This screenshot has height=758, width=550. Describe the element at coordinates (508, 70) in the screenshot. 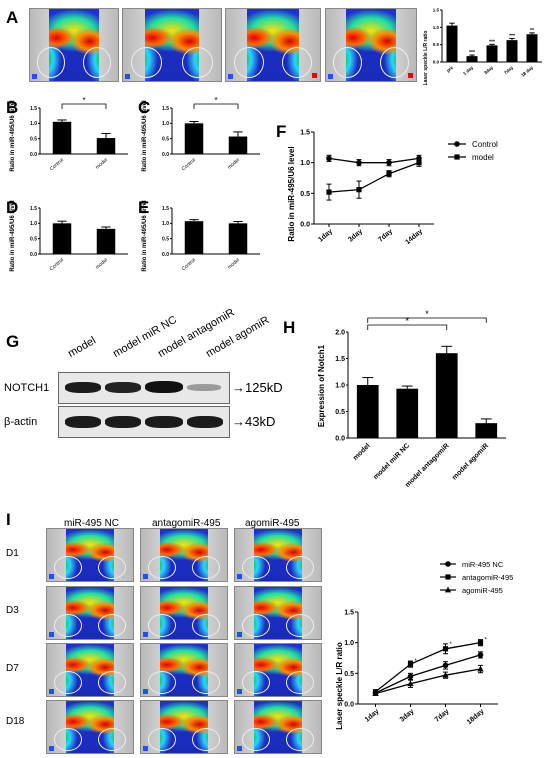

I see `x-tick-label: 7day` at that location.